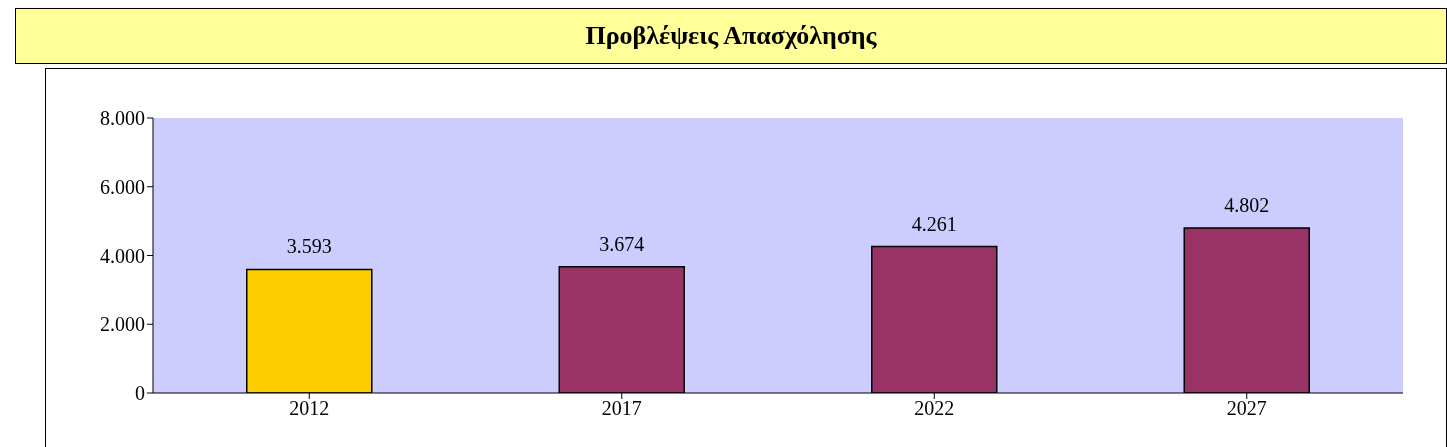  I want to click on data-label: 3.674, so click(622, 243).